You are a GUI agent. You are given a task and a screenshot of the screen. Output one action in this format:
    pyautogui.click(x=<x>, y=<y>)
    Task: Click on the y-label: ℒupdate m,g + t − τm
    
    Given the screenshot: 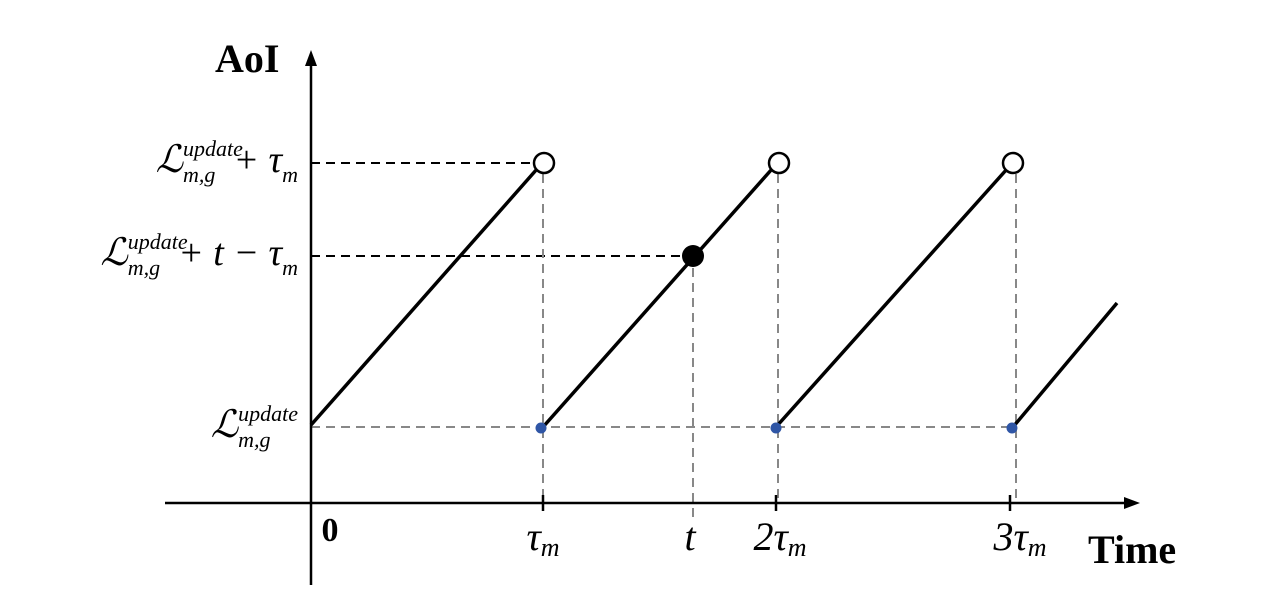 What is the action you would take?
    pyautogui.click(x=199, y=254)
    